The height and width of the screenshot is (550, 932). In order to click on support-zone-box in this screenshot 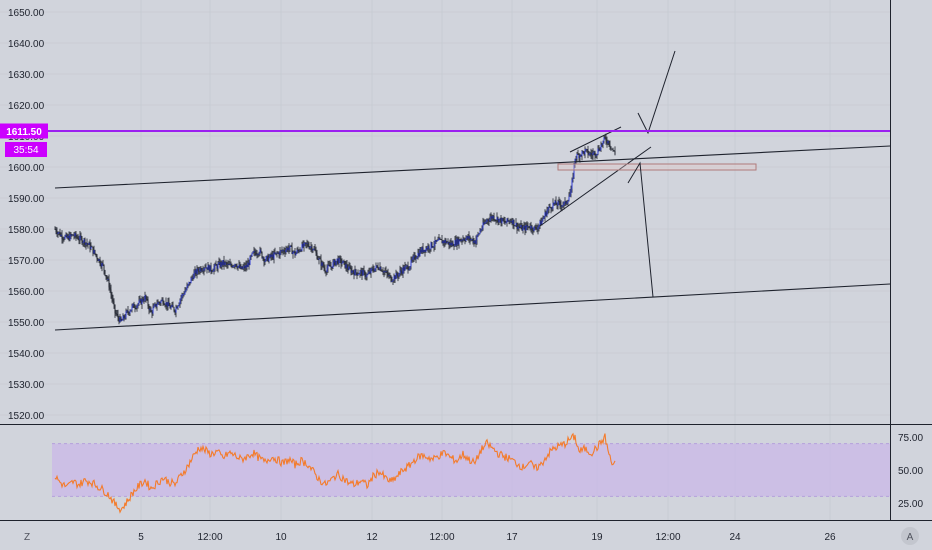, I will do `click(657, 167)`.